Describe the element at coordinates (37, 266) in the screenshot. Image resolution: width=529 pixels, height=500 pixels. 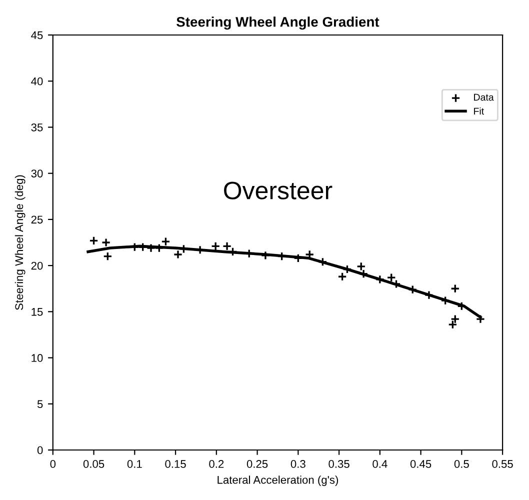
I see `y-tick-label: 20` at that location.